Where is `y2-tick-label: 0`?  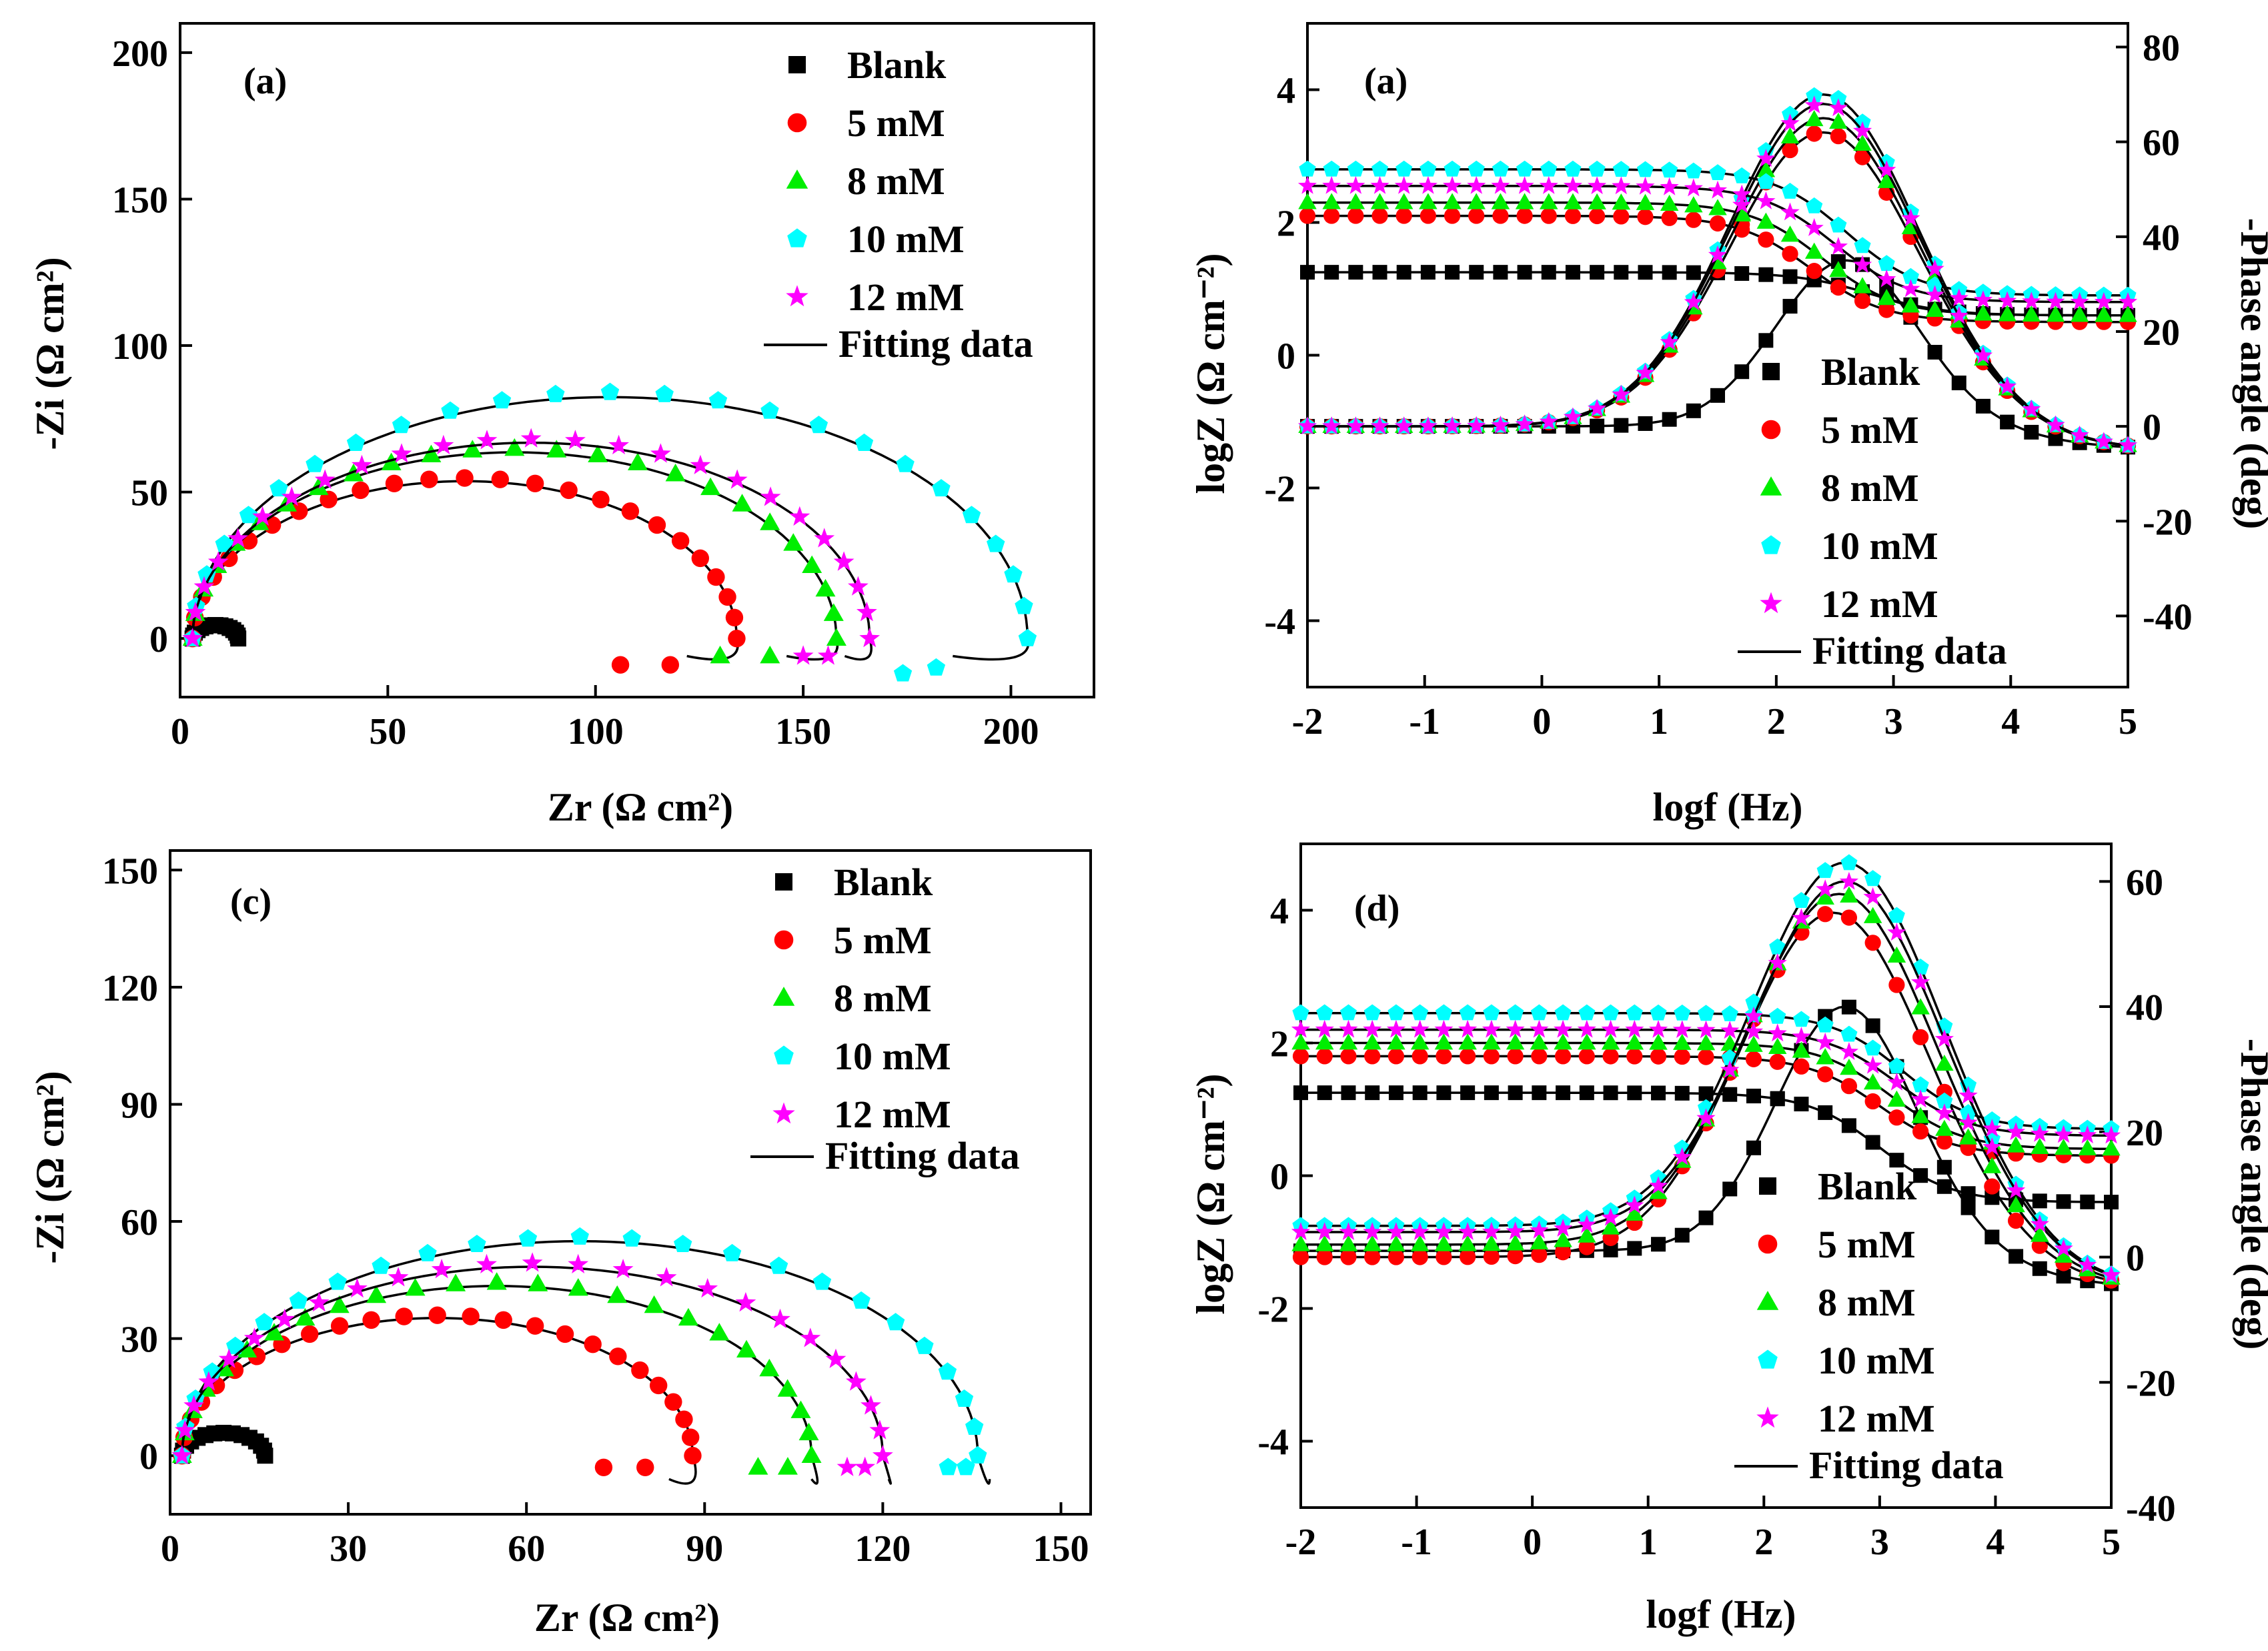
y2-tick-label: 0 is located at coordinates (2152, 427).